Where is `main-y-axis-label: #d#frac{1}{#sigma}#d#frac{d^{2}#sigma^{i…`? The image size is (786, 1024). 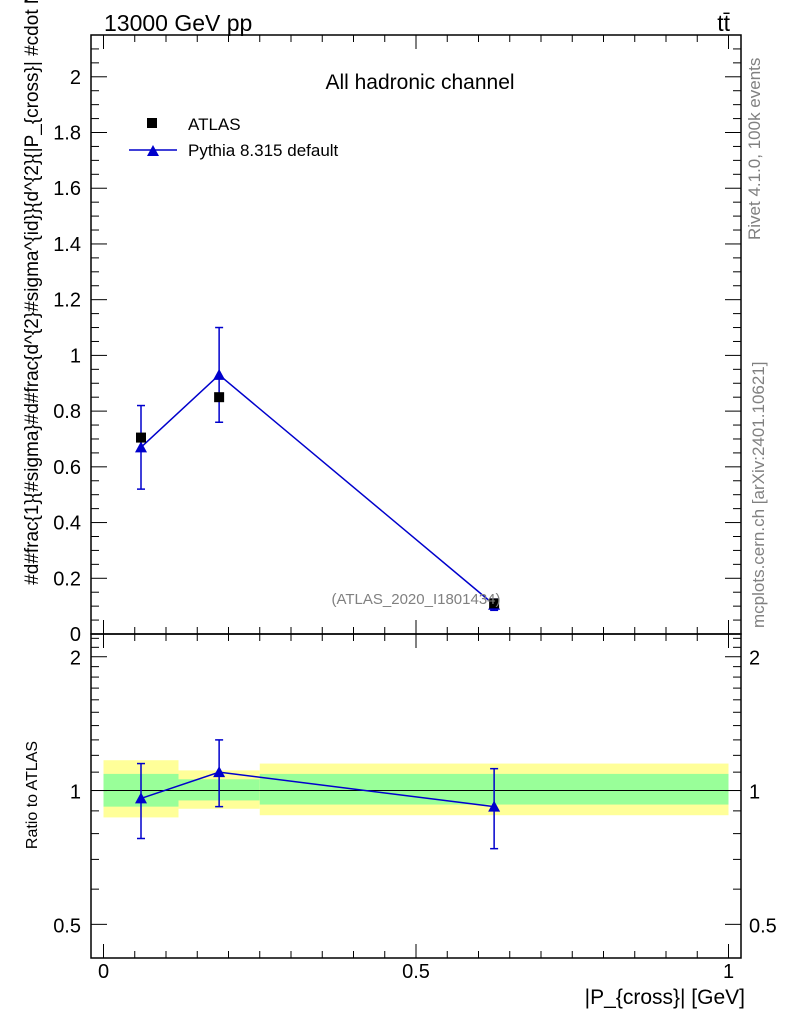 main-y-axis-label: #d#frac{1}{#sigma}#d#frac{d^{2}#sigma^{i… is located at coordinates (32, 292).